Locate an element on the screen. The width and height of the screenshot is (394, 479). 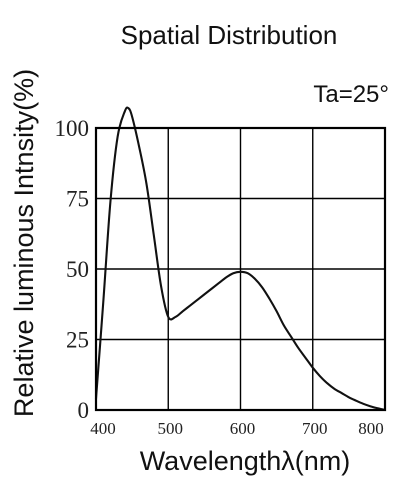
x-tick-labels: 400 500 600 700 800 is located at coordinates (237, 428).